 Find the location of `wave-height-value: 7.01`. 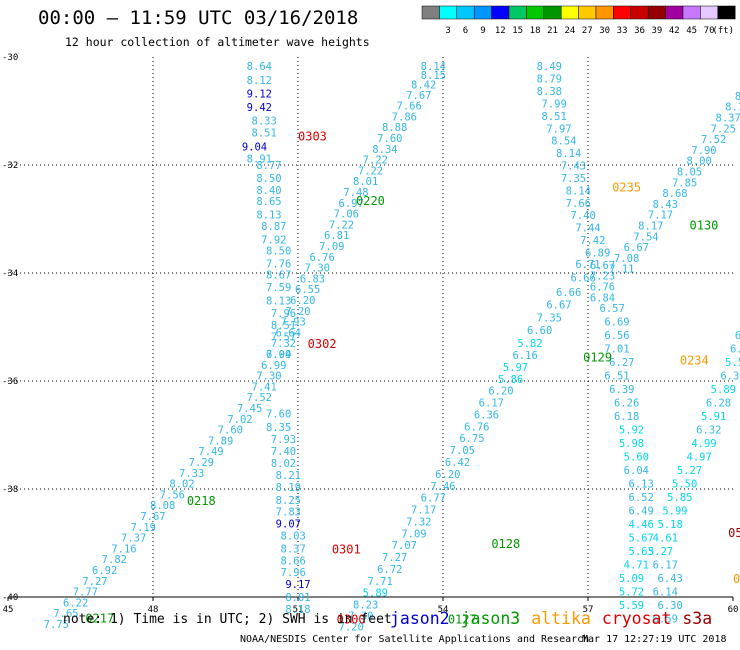

wave-height-value: 7.01 is located at coordinates (616, 350).